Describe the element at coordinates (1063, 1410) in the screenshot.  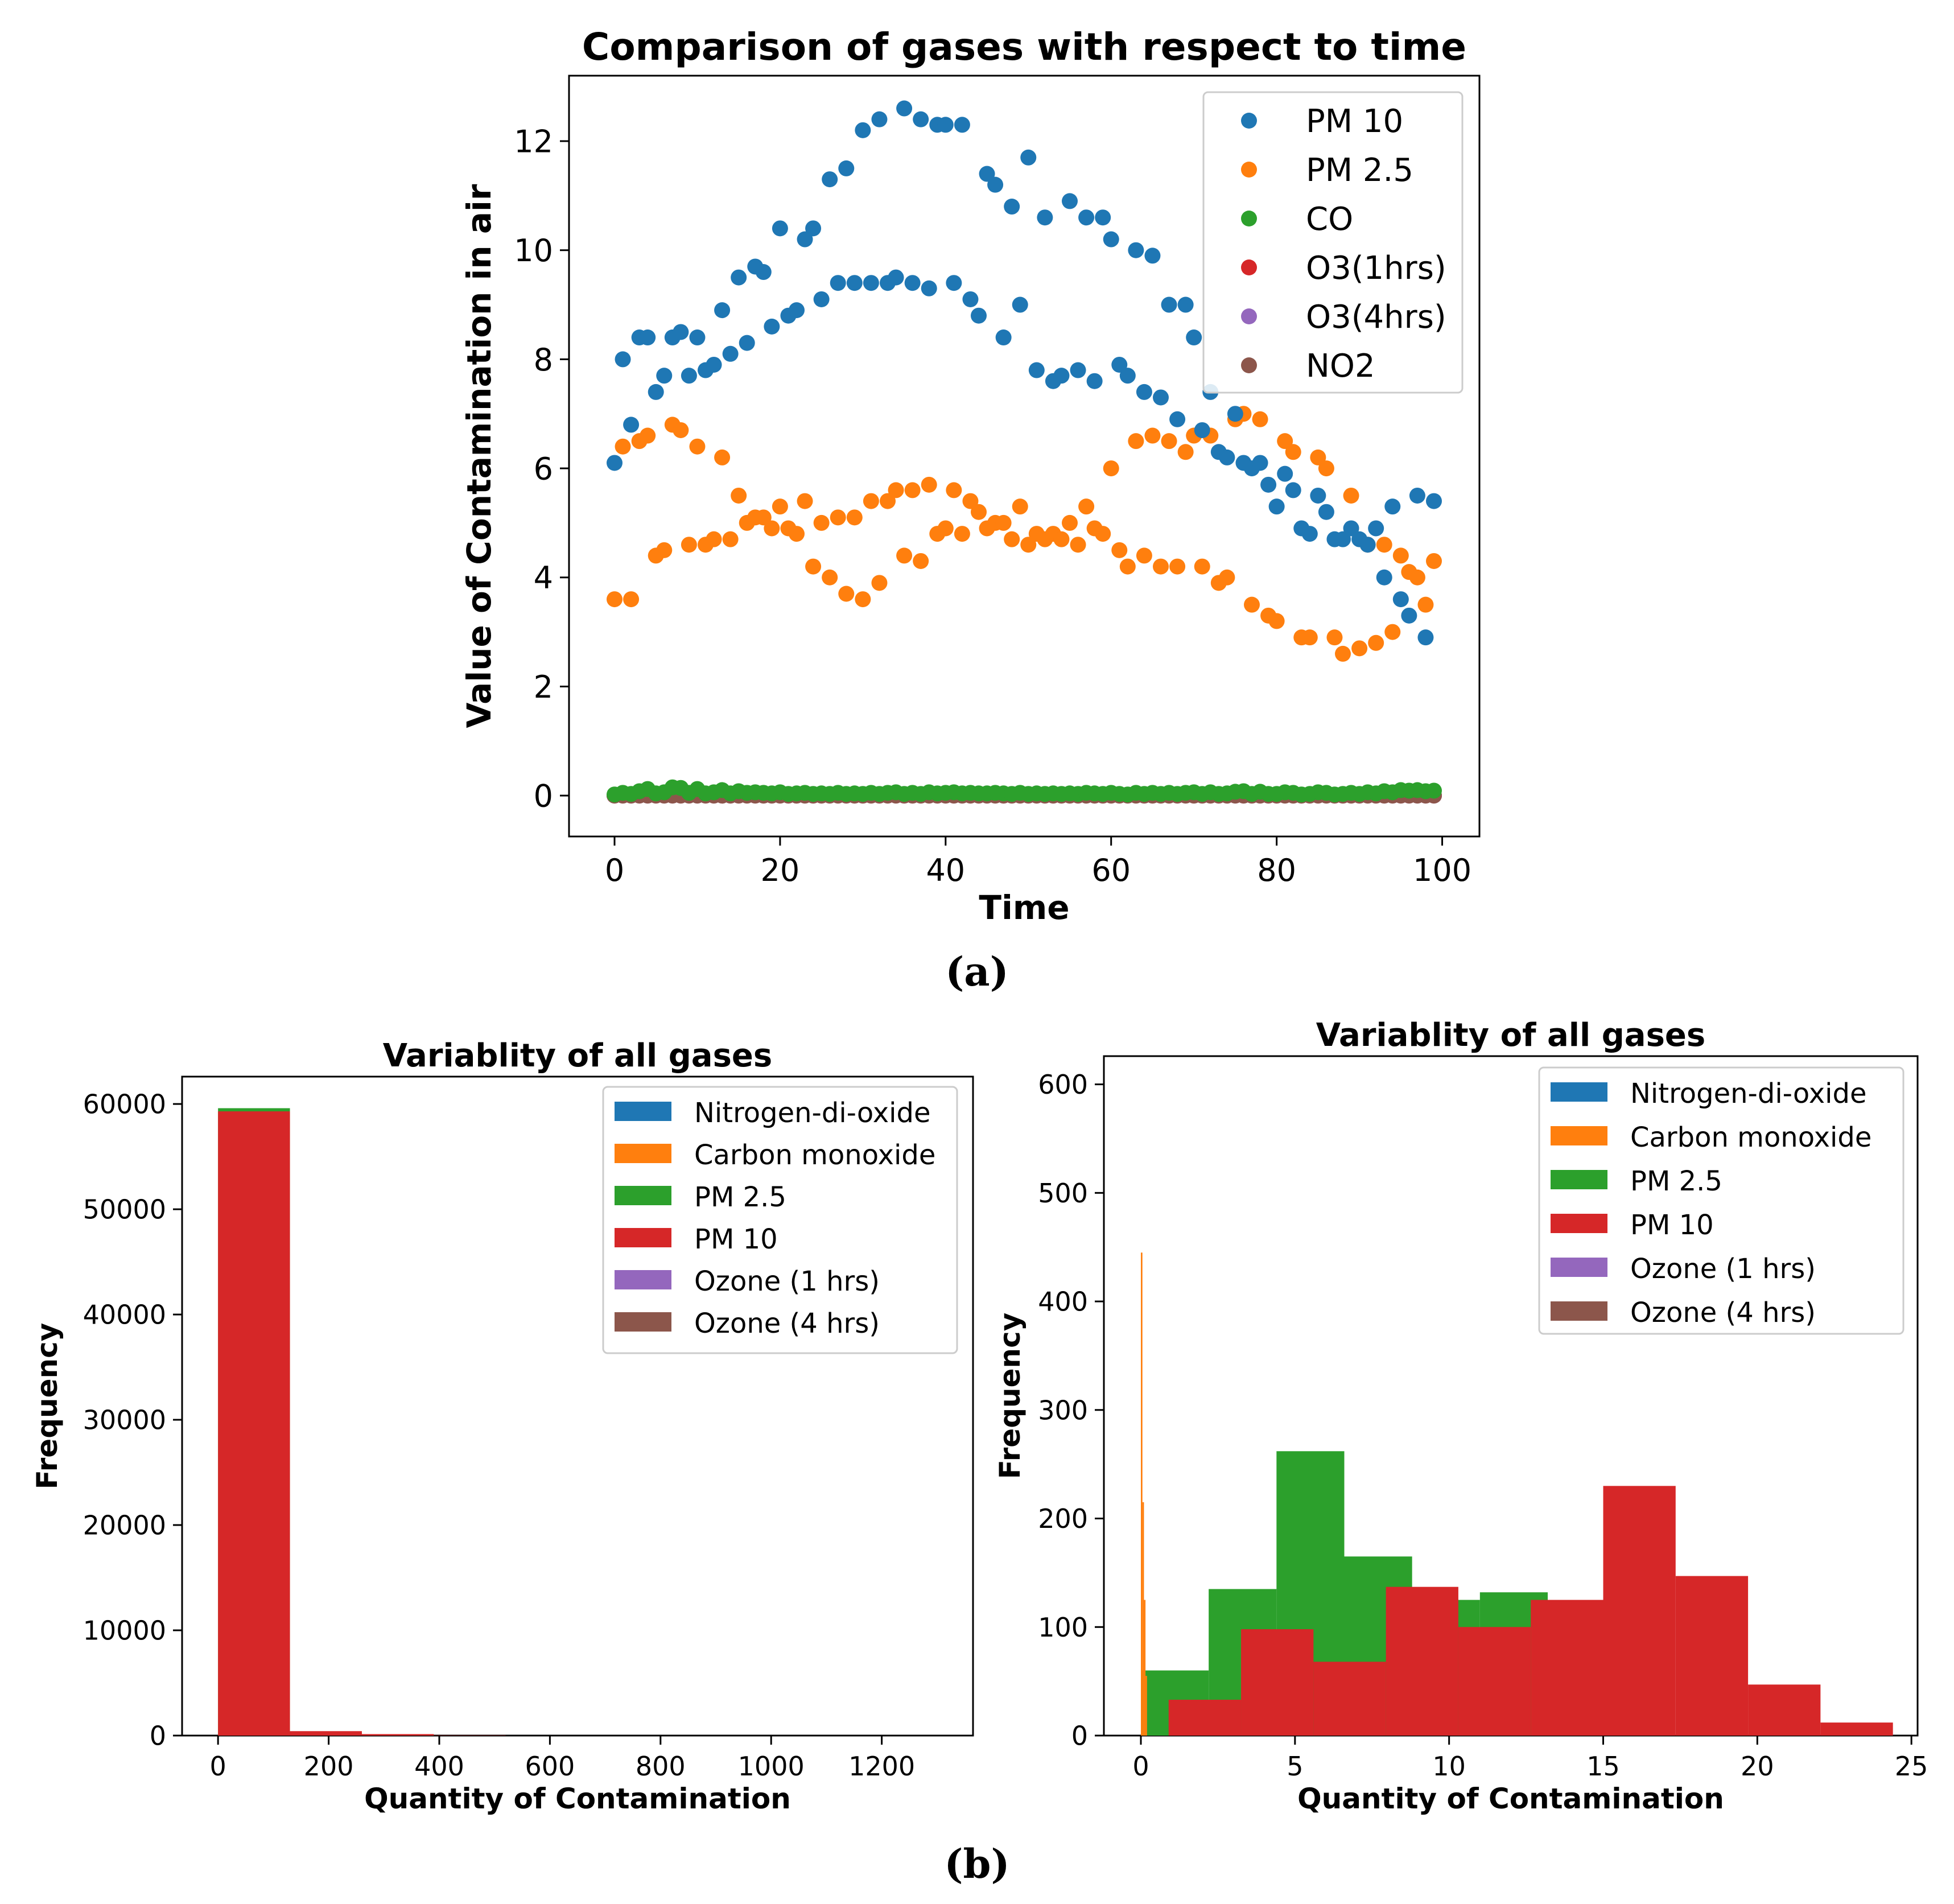
I see `y-tick-label: 300` at that location.